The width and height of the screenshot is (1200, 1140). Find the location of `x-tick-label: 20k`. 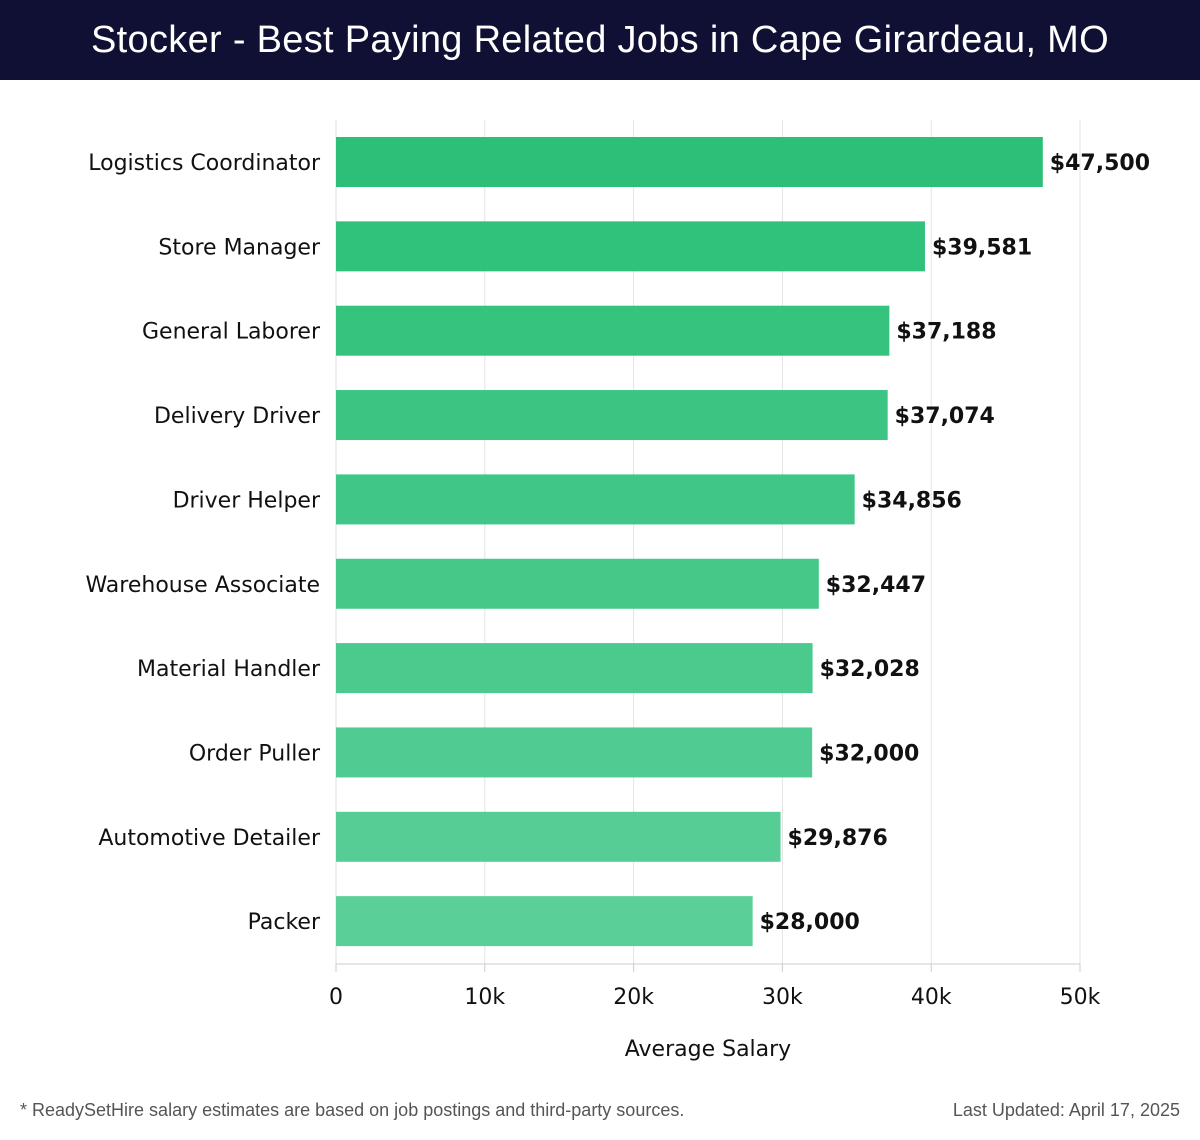

x-tick-label: 20k is located at coordinates (633, 997).